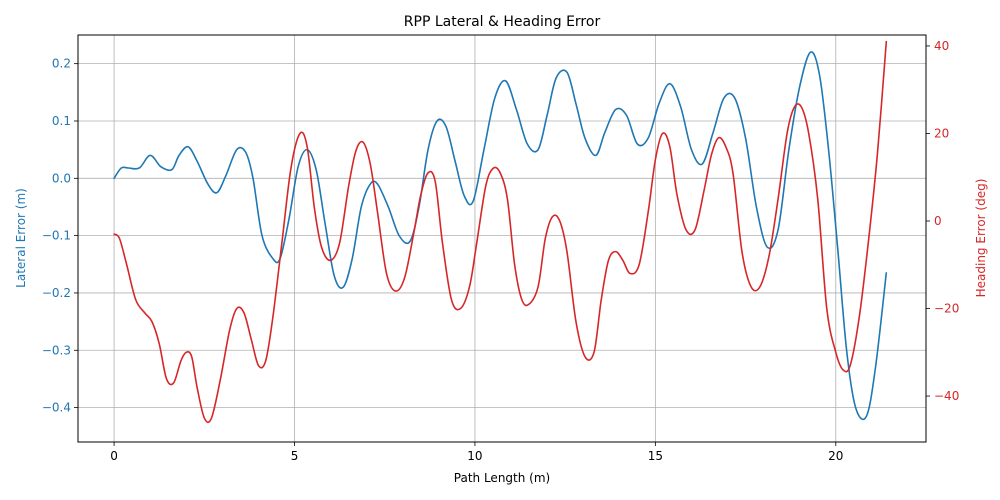  I want to click on x-tick-label: 10, so click(474, 456).